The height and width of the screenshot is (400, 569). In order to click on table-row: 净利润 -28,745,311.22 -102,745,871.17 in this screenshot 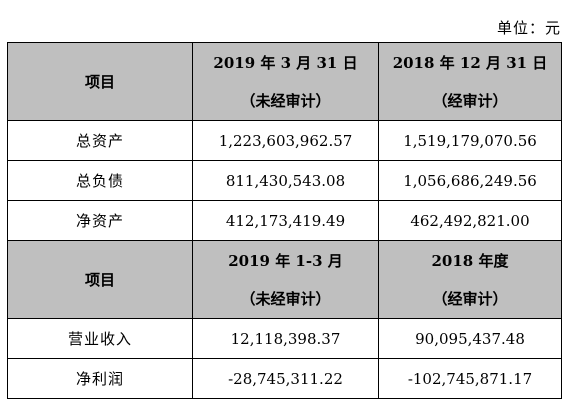, I will do `click(284, 378)`.